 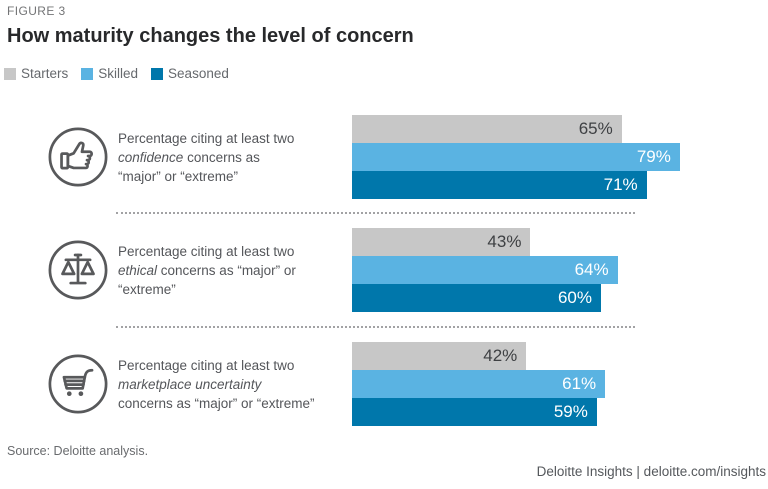 I want to click on desc-italic: confidence, so click(x=151, y=157).